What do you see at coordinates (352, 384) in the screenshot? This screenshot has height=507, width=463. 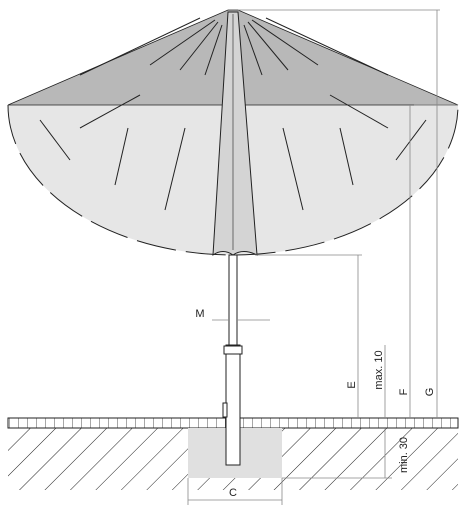 I see `dim-label: E` at bounding box center [352, 384].